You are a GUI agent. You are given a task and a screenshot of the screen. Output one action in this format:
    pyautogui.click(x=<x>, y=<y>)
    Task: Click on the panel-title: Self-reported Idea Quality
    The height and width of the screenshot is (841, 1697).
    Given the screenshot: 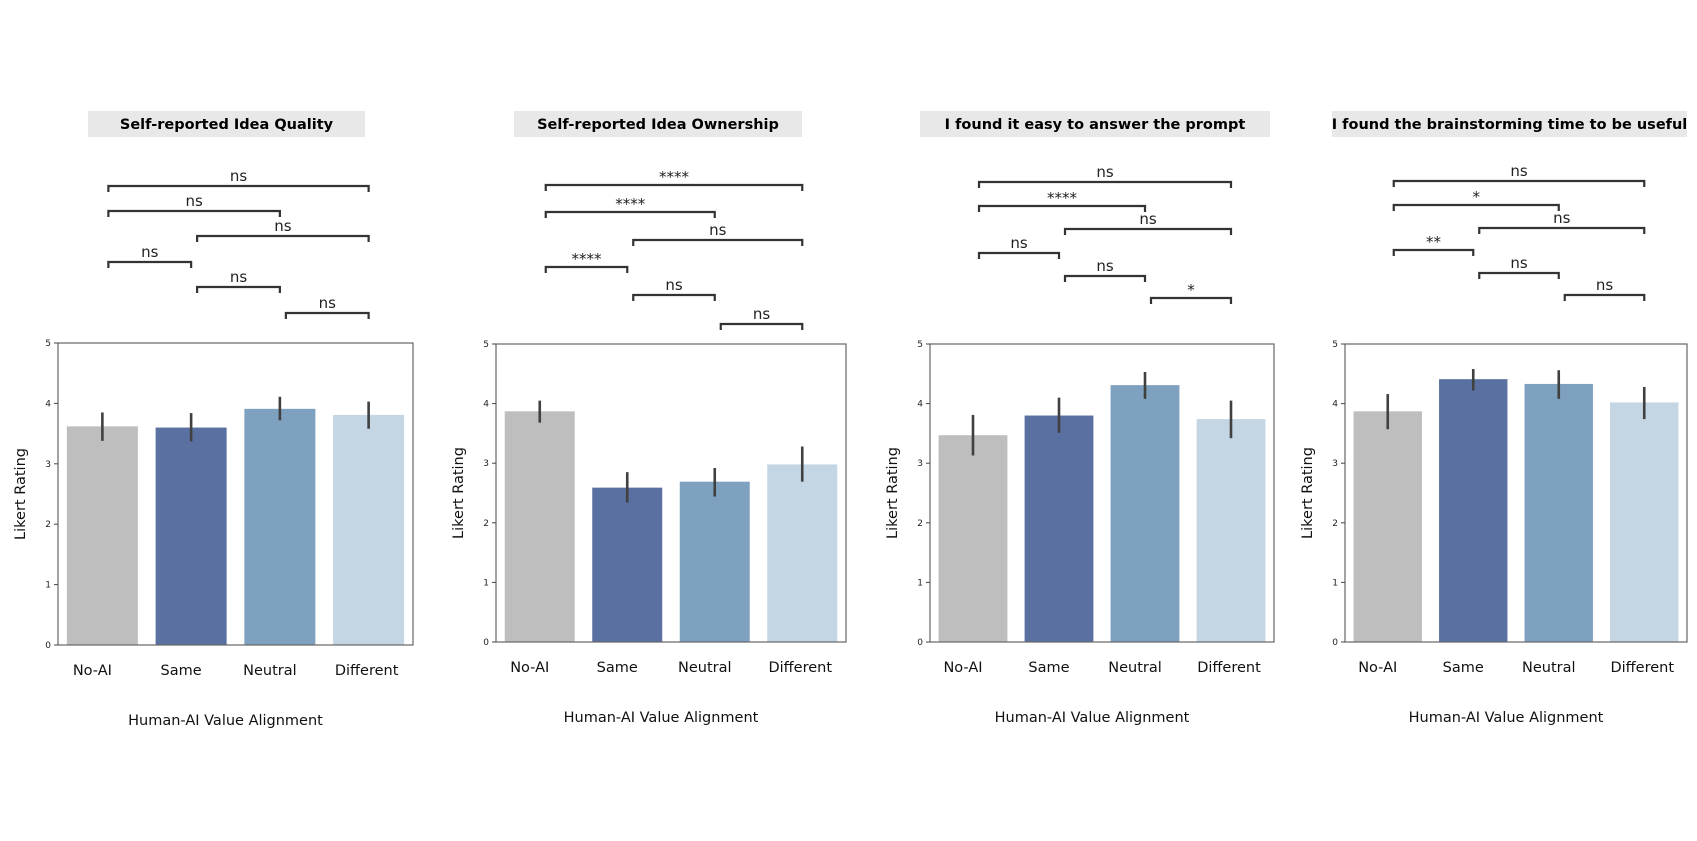 What is the action you would take?
    pyautogui.click(x=227, y=125)
    